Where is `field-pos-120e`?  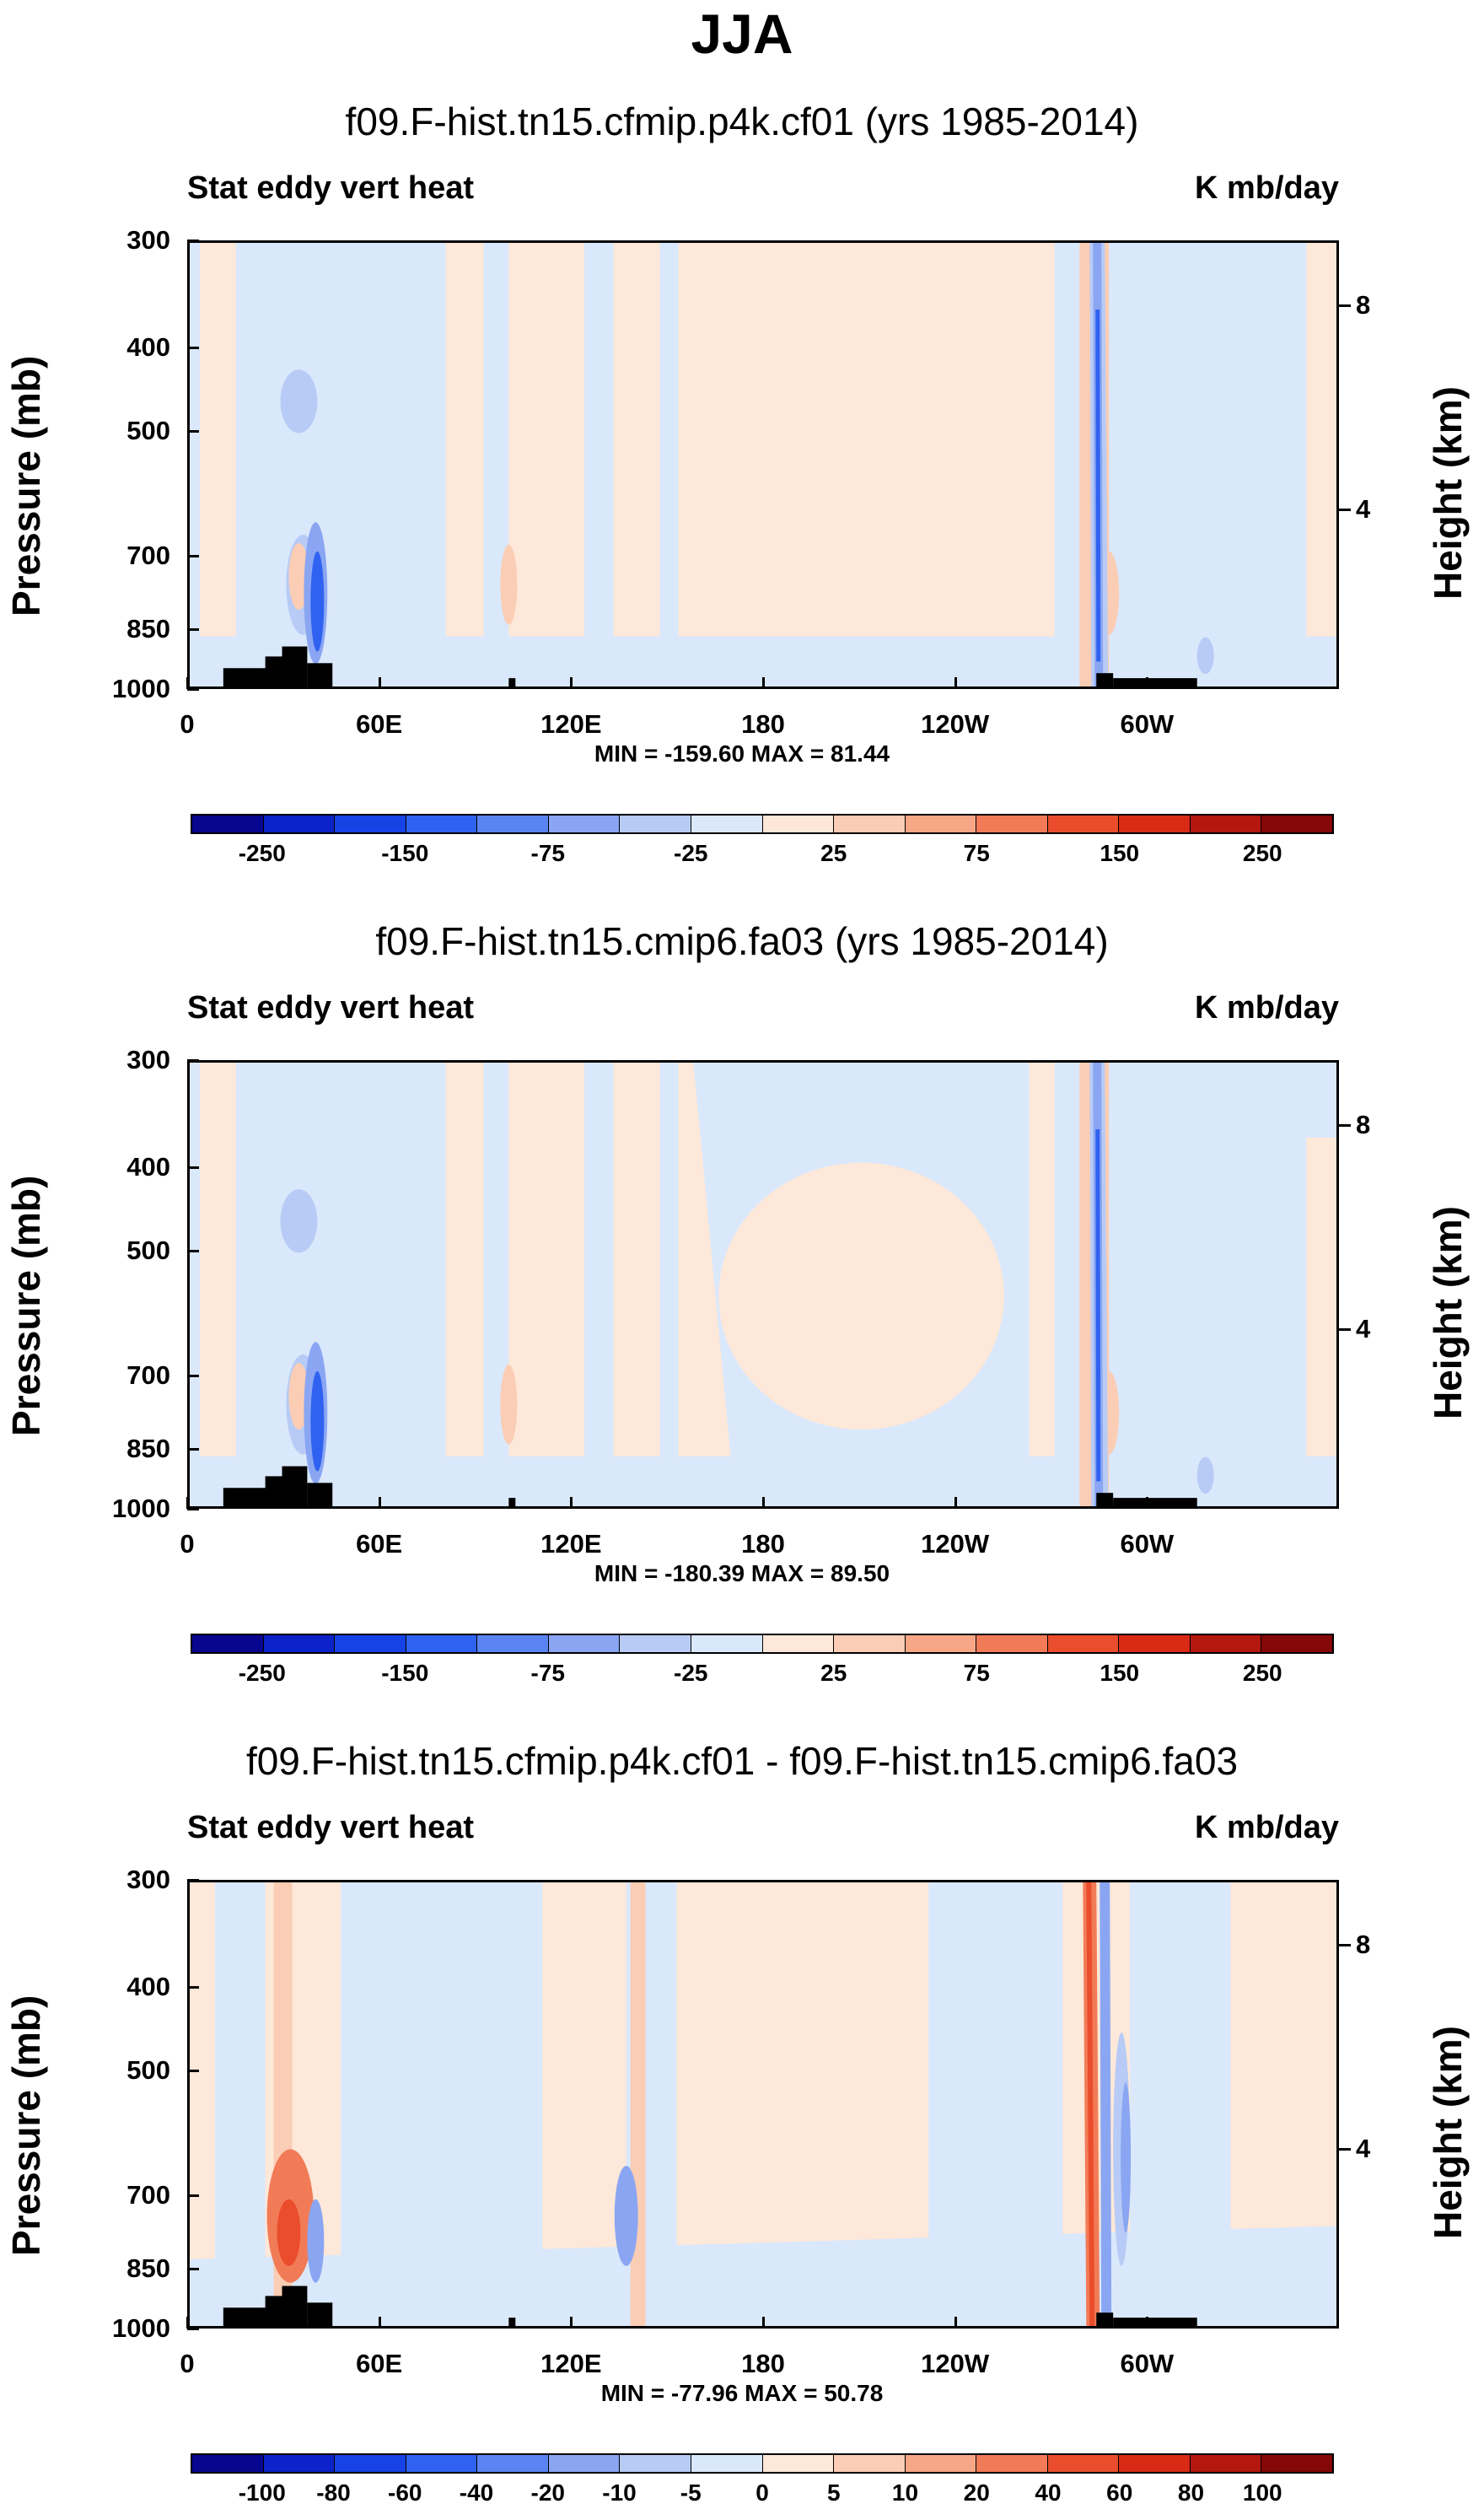 field-pos-120e is located at coordinates (509, 1404).